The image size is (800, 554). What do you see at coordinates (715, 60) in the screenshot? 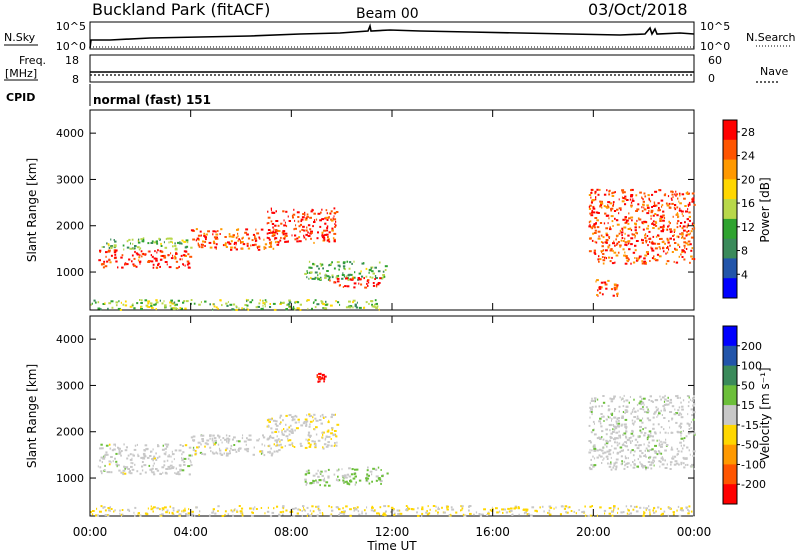
I see `nave-tick-top: 60` at bounding box center [715, 60].